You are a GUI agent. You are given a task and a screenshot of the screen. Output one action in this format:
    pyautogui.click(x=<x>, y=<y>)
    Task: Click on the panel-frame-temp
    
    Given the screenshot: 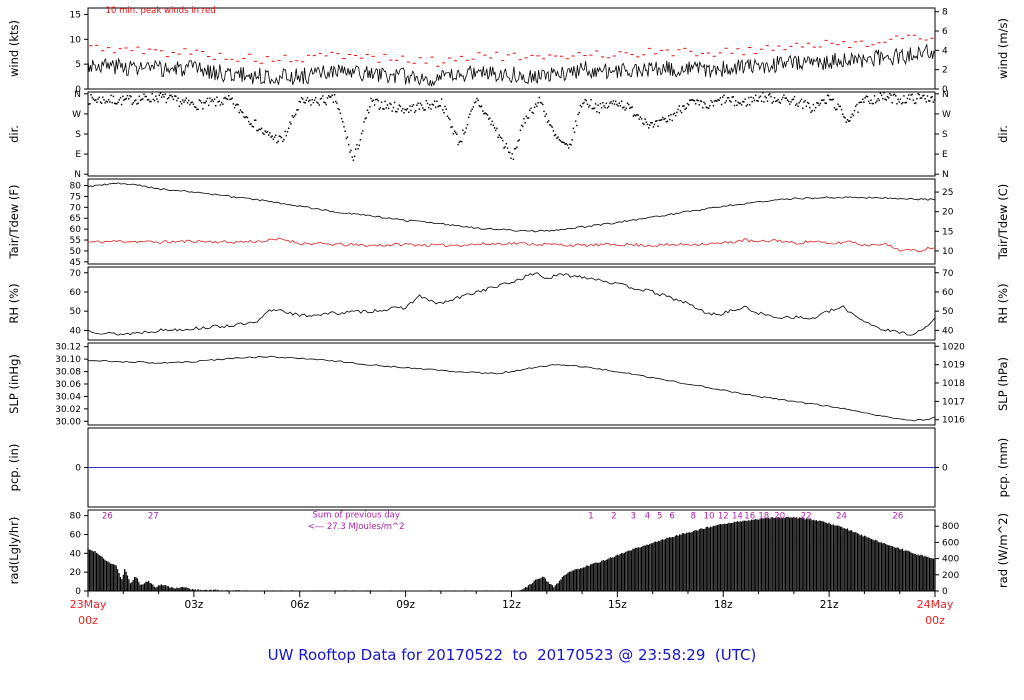 What is the action you would take?
    pyautogui.click(x=511, y=221)
    